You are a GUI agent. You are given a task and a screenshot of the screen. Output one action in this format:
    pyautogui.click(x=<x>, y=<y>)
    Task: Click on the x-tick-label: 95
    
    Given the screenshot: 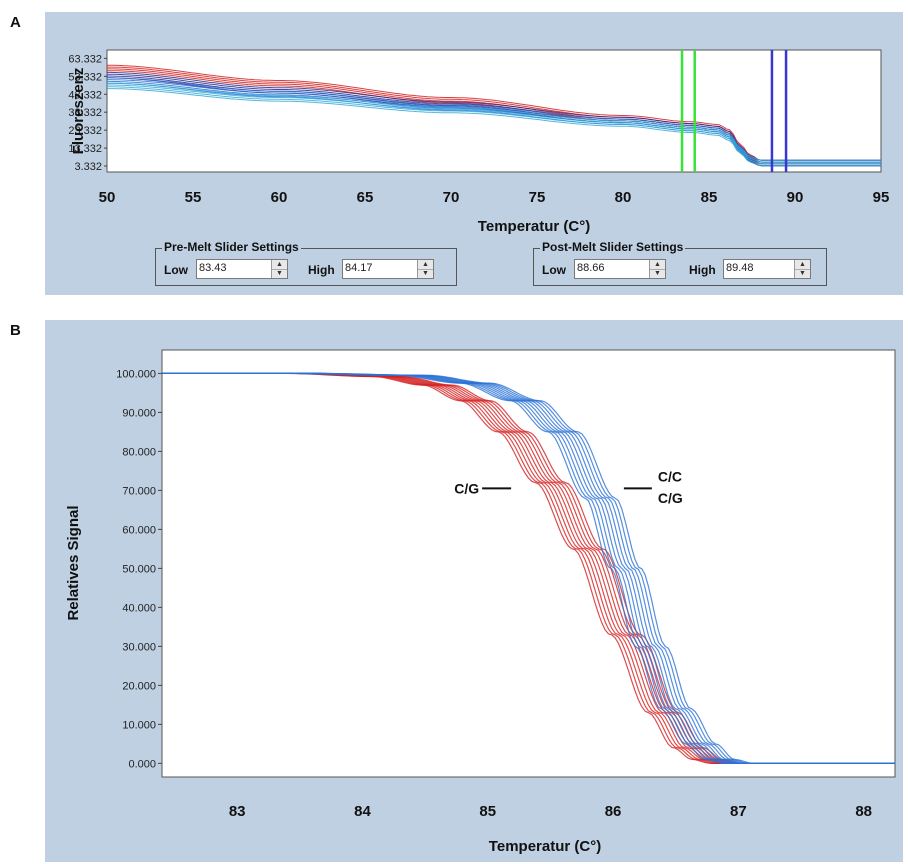 What is the action you would take?
    pyautogui.click(x=881, y=197)
    